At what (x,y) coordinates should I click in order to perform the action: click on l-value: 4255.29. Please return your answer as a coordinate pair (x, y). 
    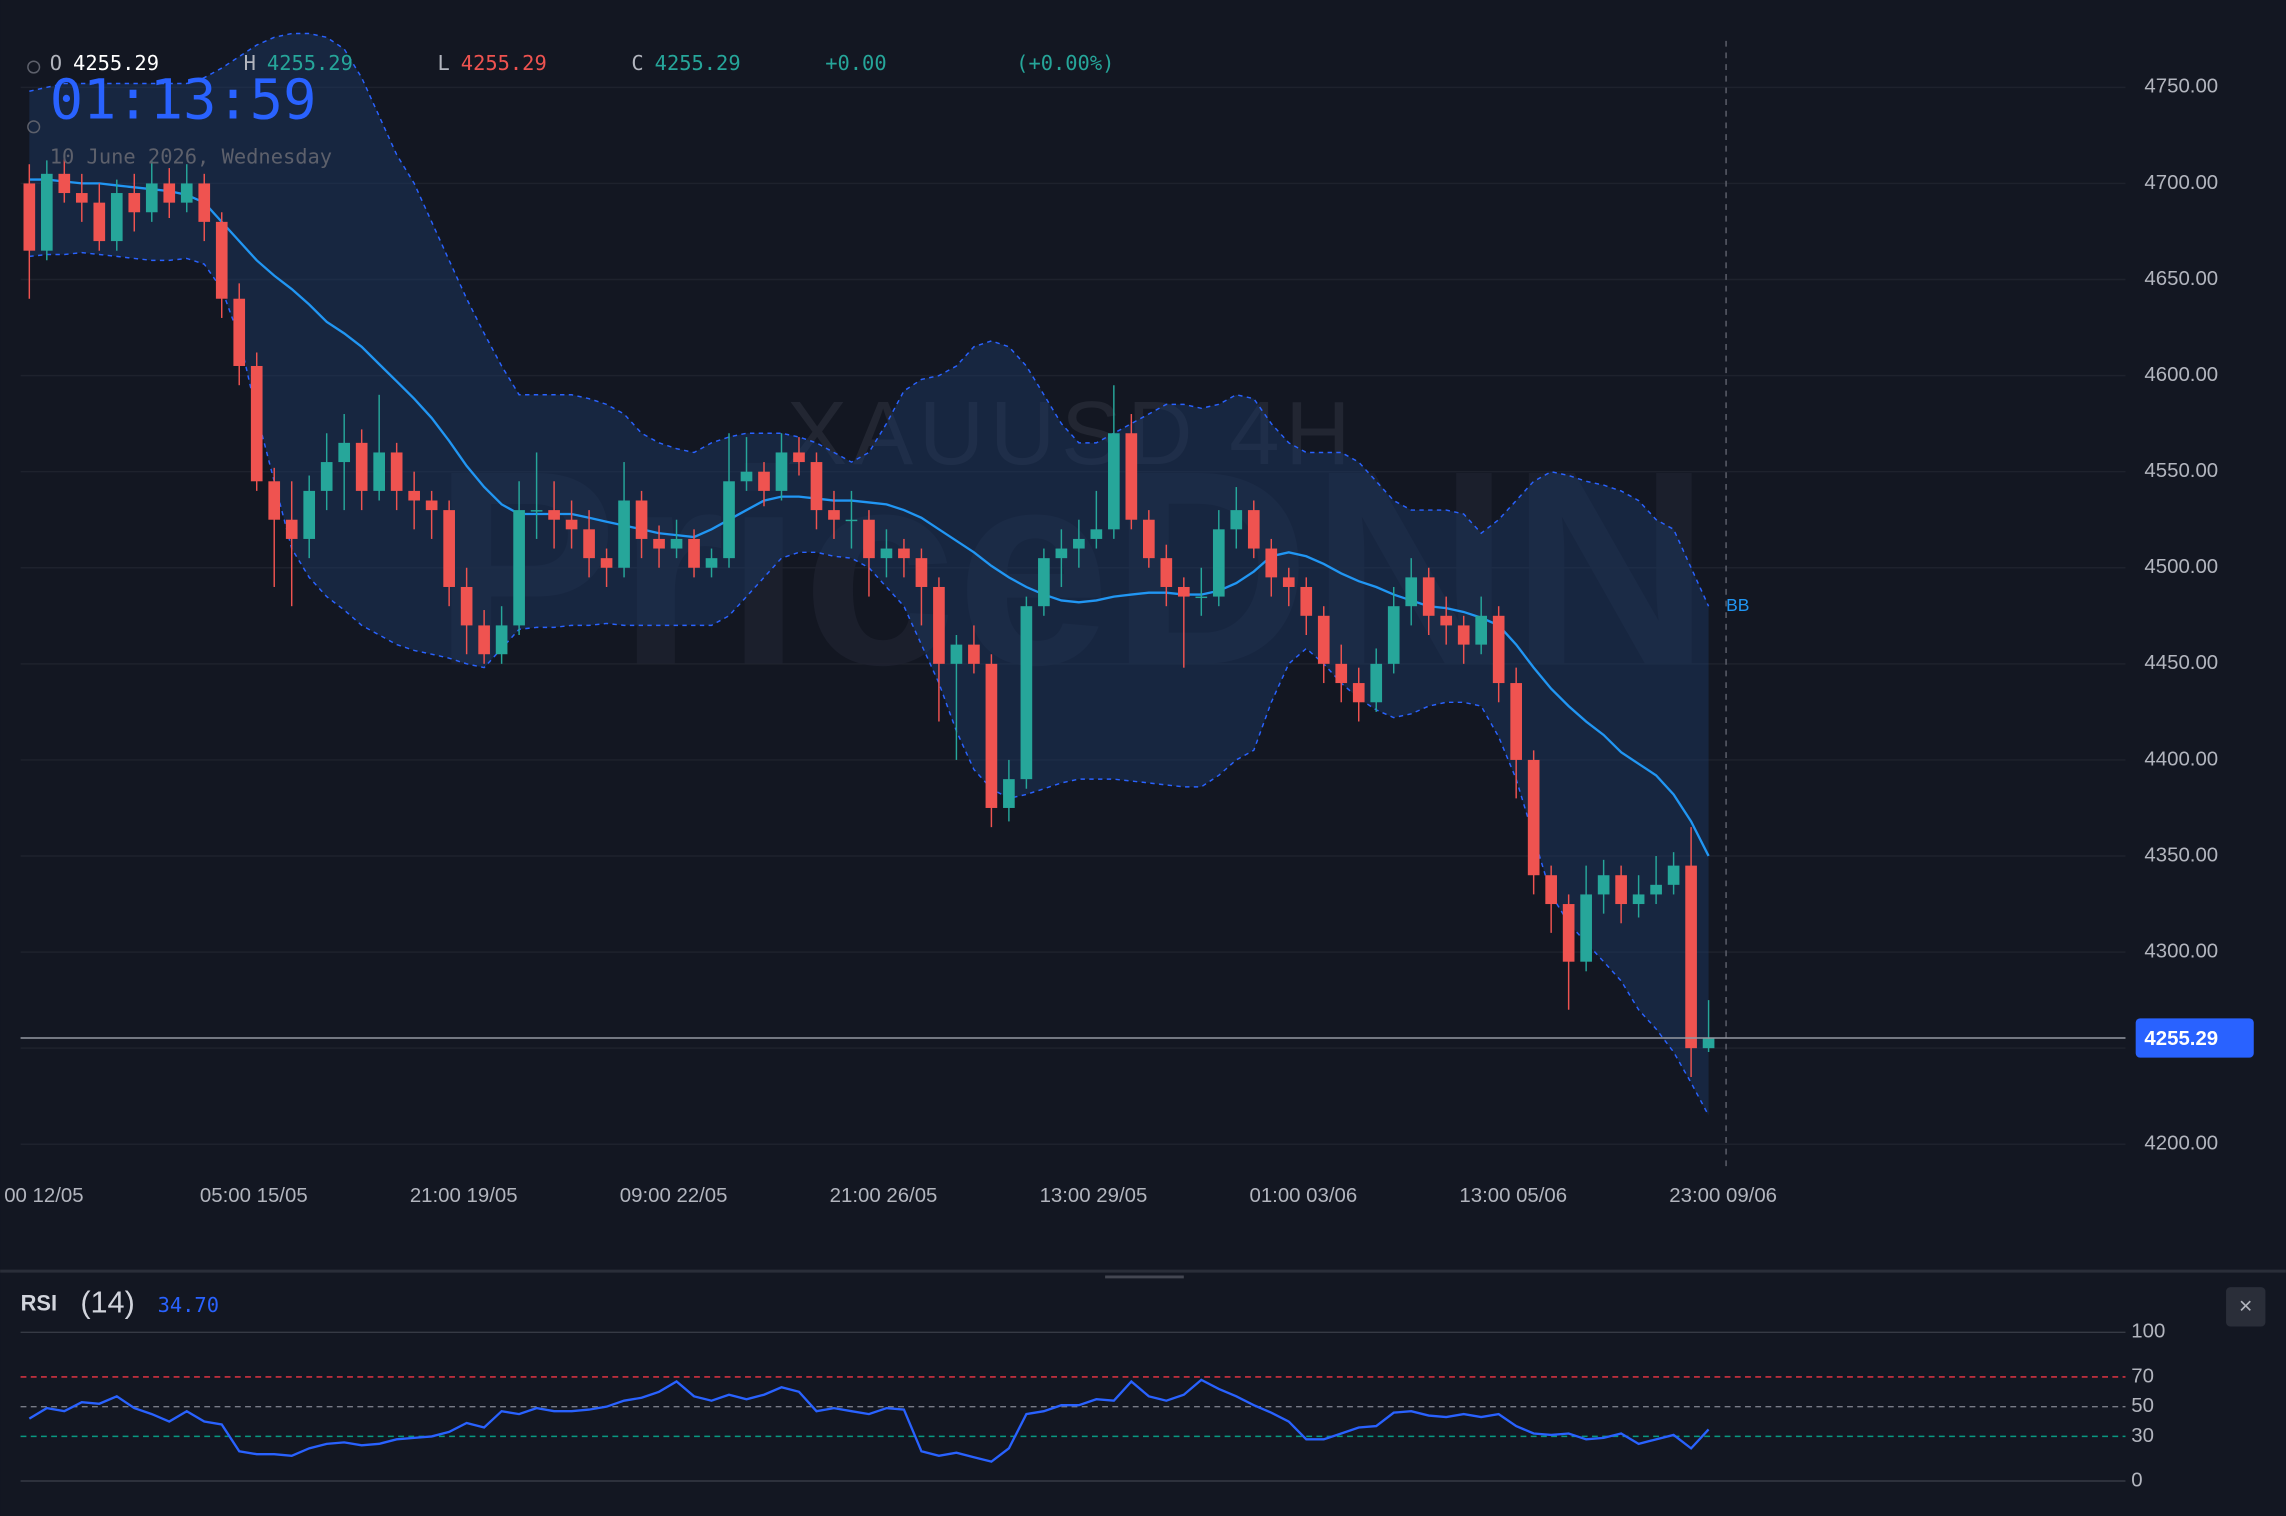
    Looking at the image, I should click on (504, 63).